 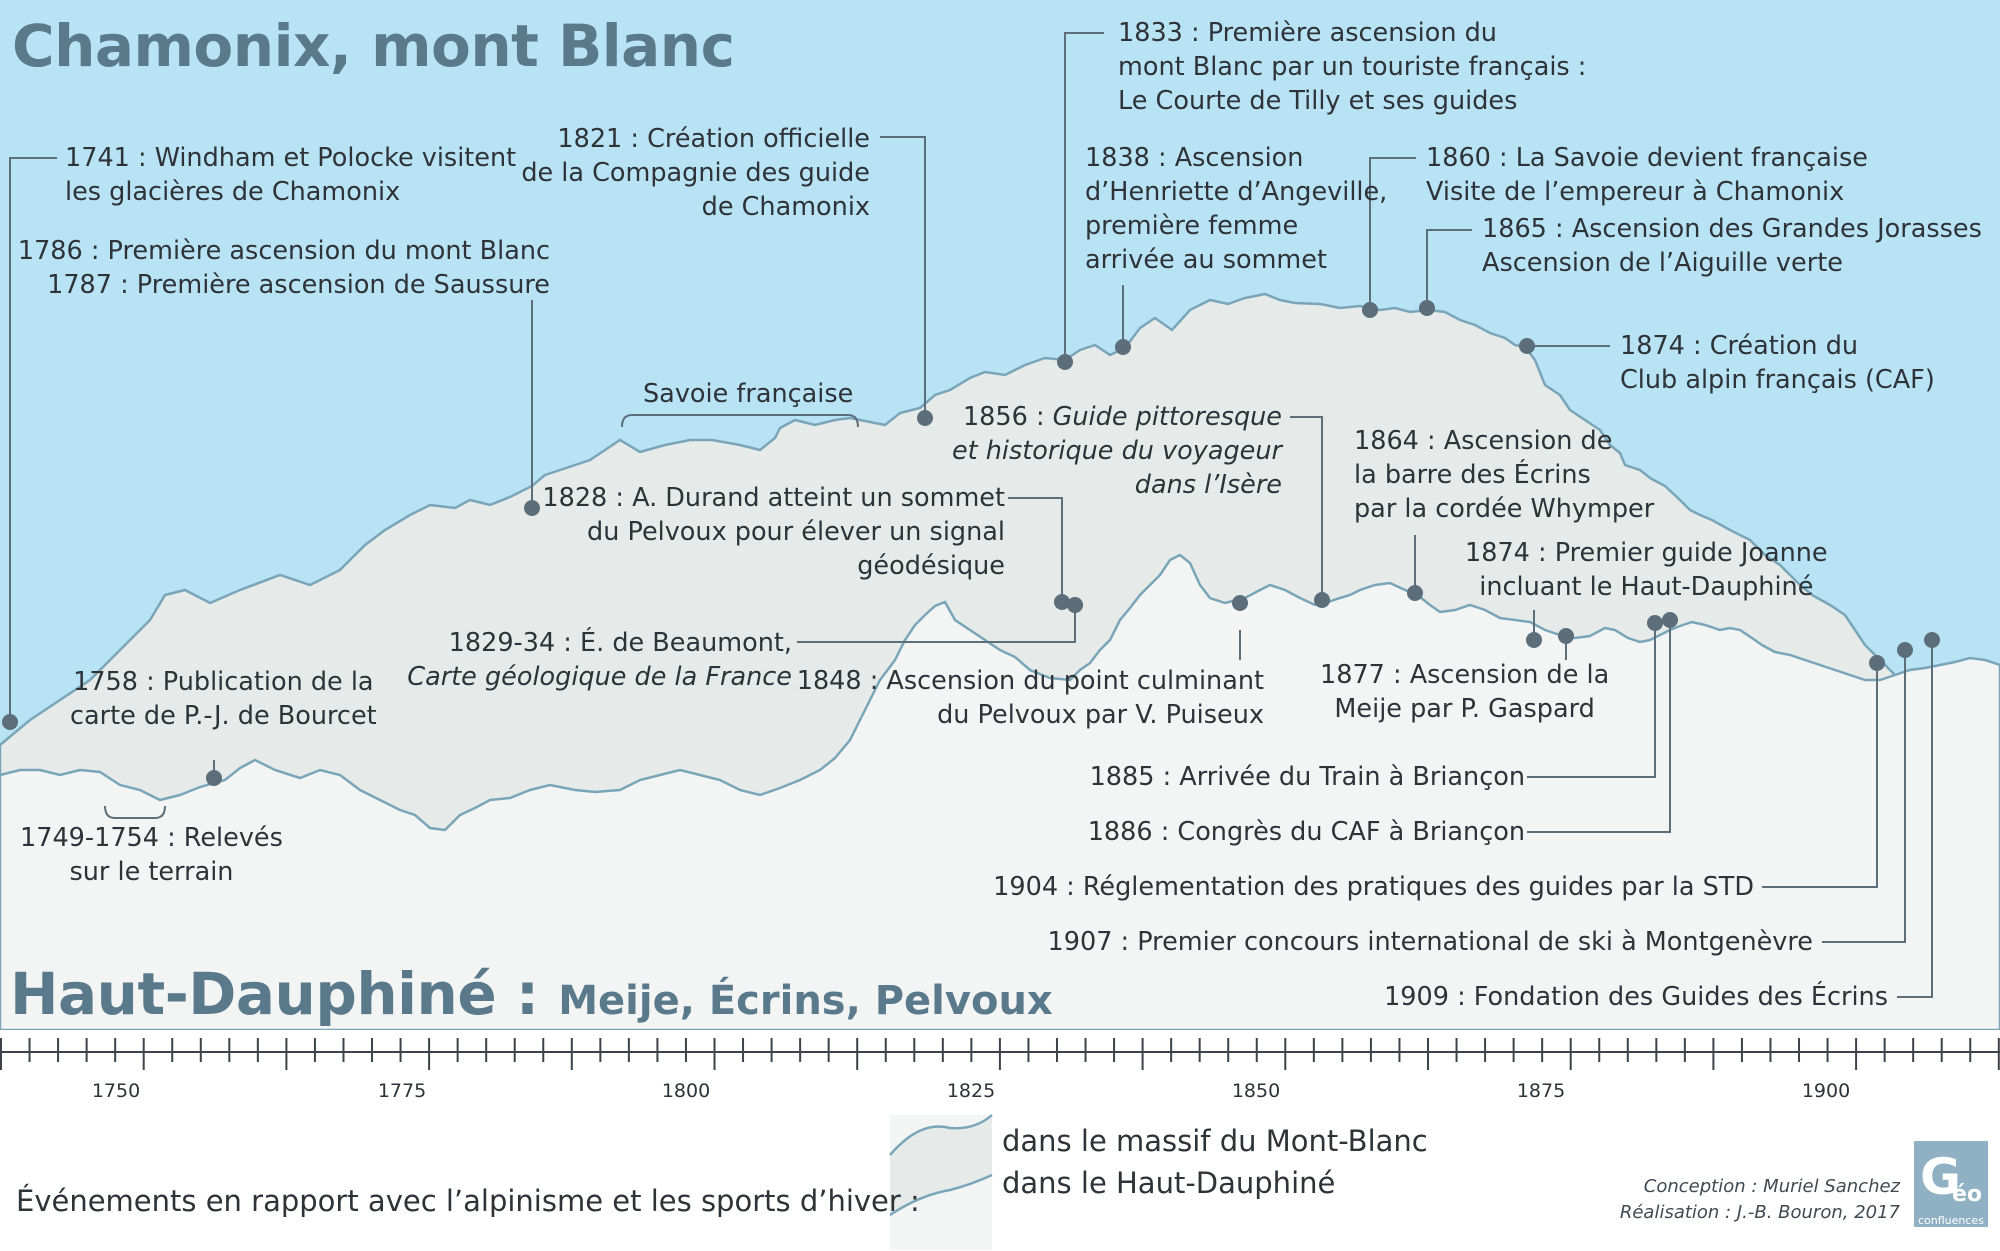 I want to click on releves-bracket, so click(x=135, y=812).